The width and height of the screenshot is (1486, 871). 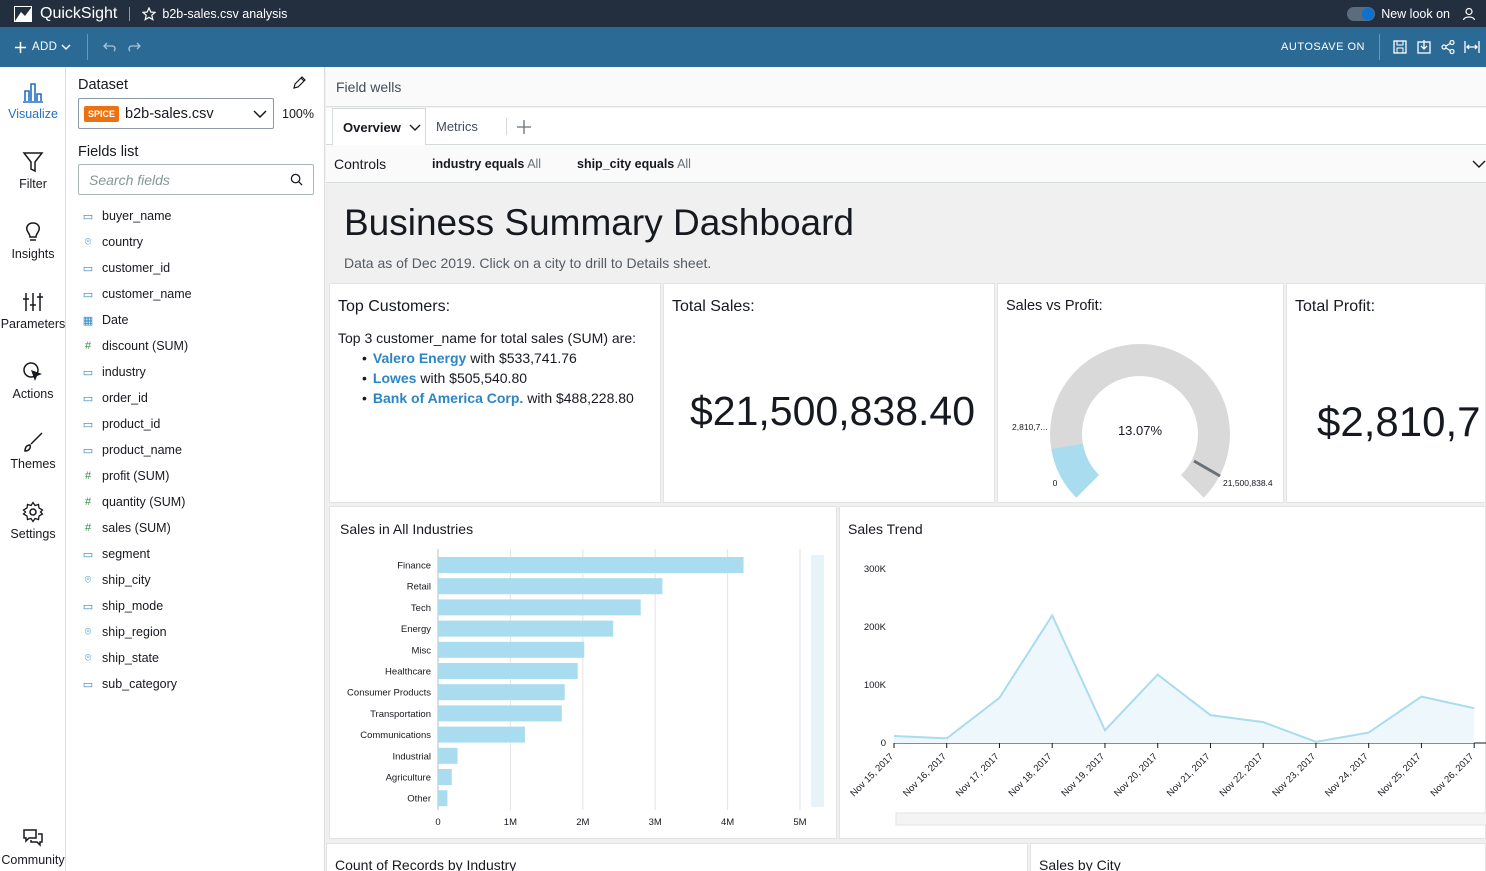 What do you see at coordinates (1361, 13) in the screenshot?
I see `new-look-toggle` at bounding box center [1361, 13].